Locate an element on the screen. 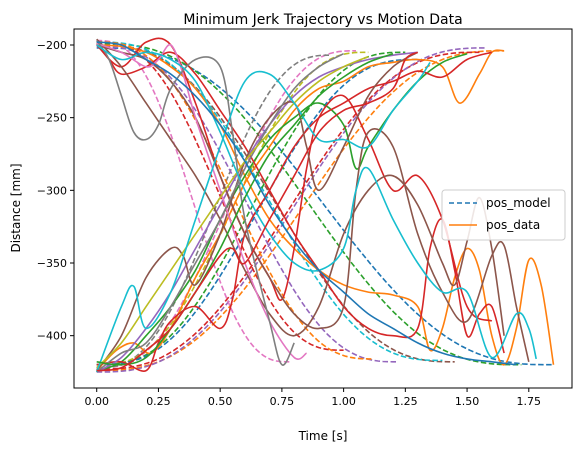 The width and height of the screenshot is (583, 453). legend: pos_model pos_data is located at coordinates (503, 215).